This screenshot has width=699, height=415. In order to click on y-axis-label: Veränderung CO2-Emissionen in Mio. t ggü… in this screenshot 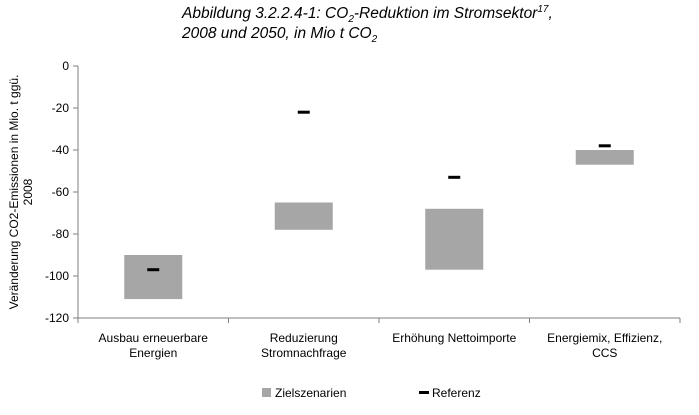, I will do `click(14, 192)`.